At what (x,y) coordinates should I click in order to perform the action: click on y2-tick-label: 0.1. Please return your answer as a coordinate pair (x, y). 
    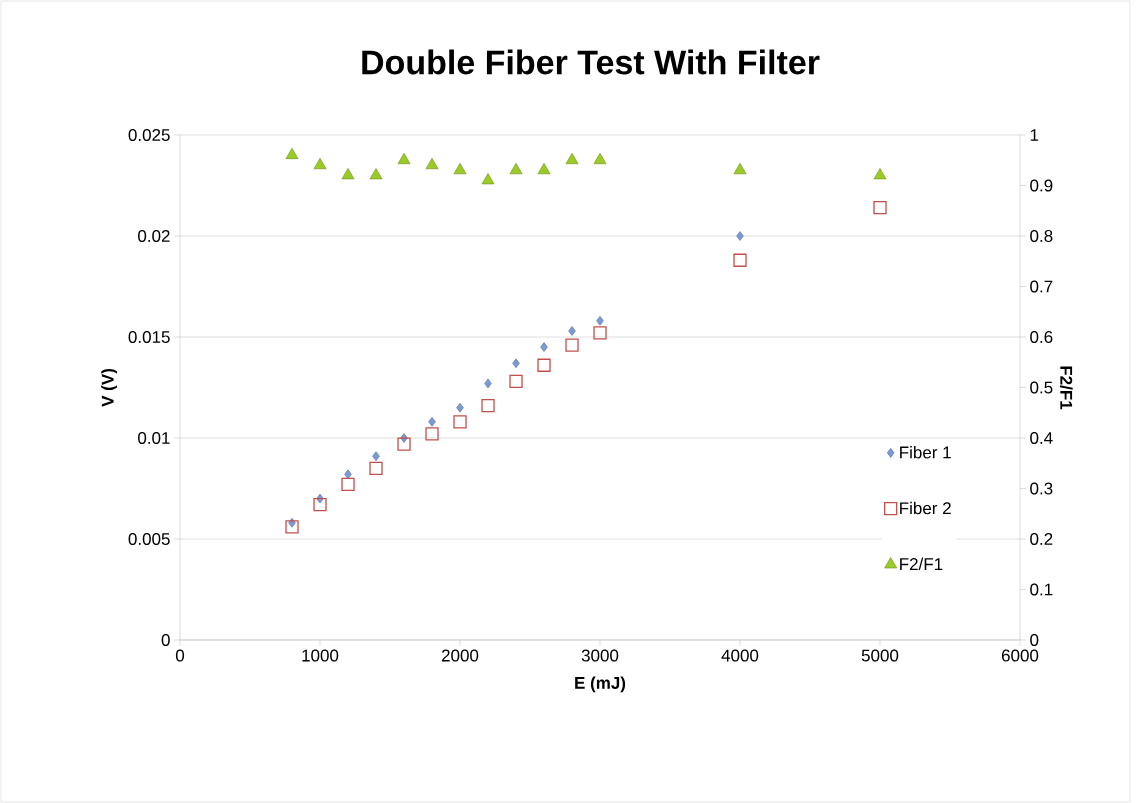
    Looking at the image, I should click on (1041, 589).